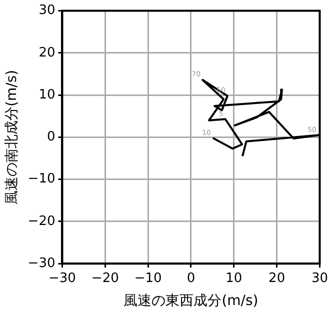 The image size is (331, 318). I want to click on y-tick-label: −20, so click(42, 221).